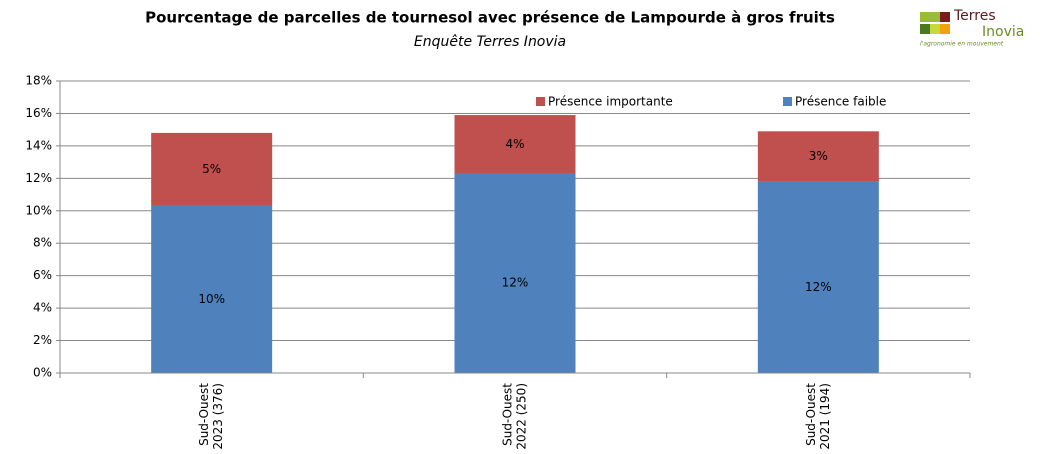 The height and width of the screenshot is (454, 1040). What do you see at coordinates (974, 16) in the screenshot?
I see `logo-text: Terres` at bounding box center [974, 16].